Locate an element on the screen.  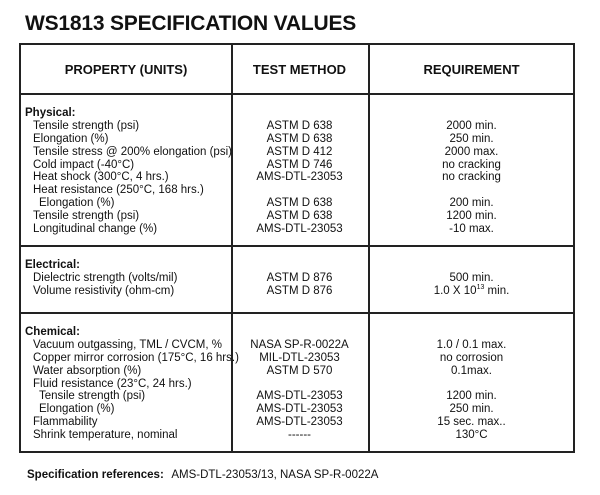
test-method-cell: ASTM D 412 is located at coordinates (299, 151).